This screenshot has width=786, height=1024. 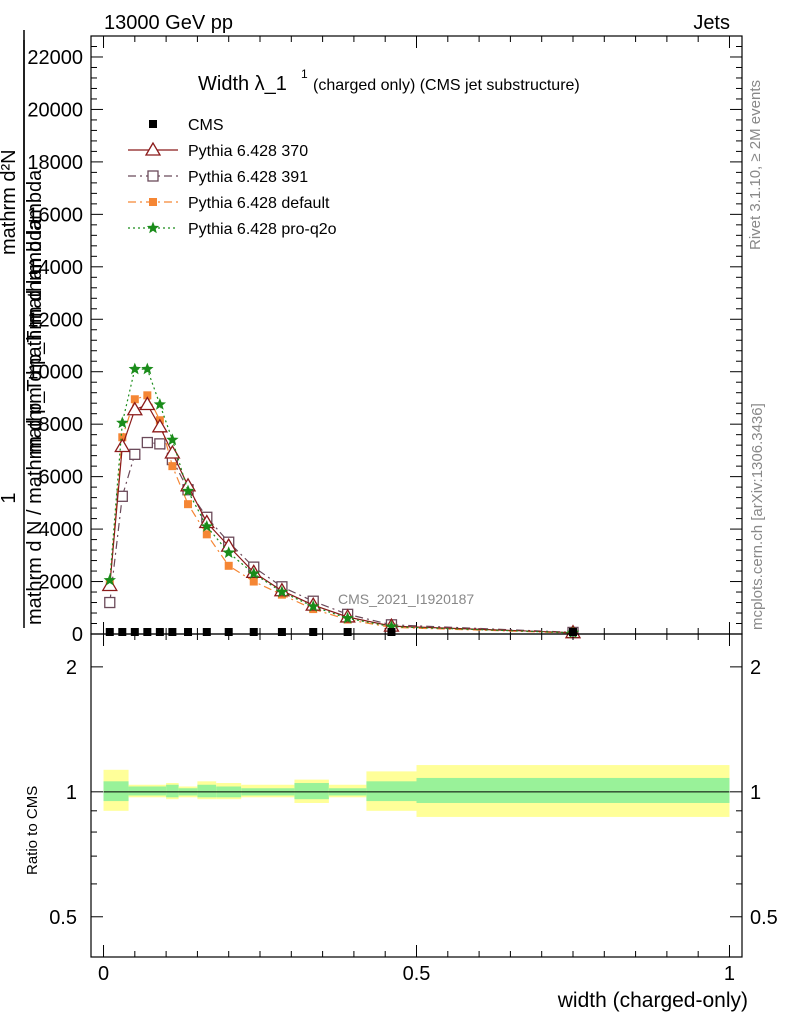 I want to click on y-tick-label: 4000, so click(x=61, y=530).